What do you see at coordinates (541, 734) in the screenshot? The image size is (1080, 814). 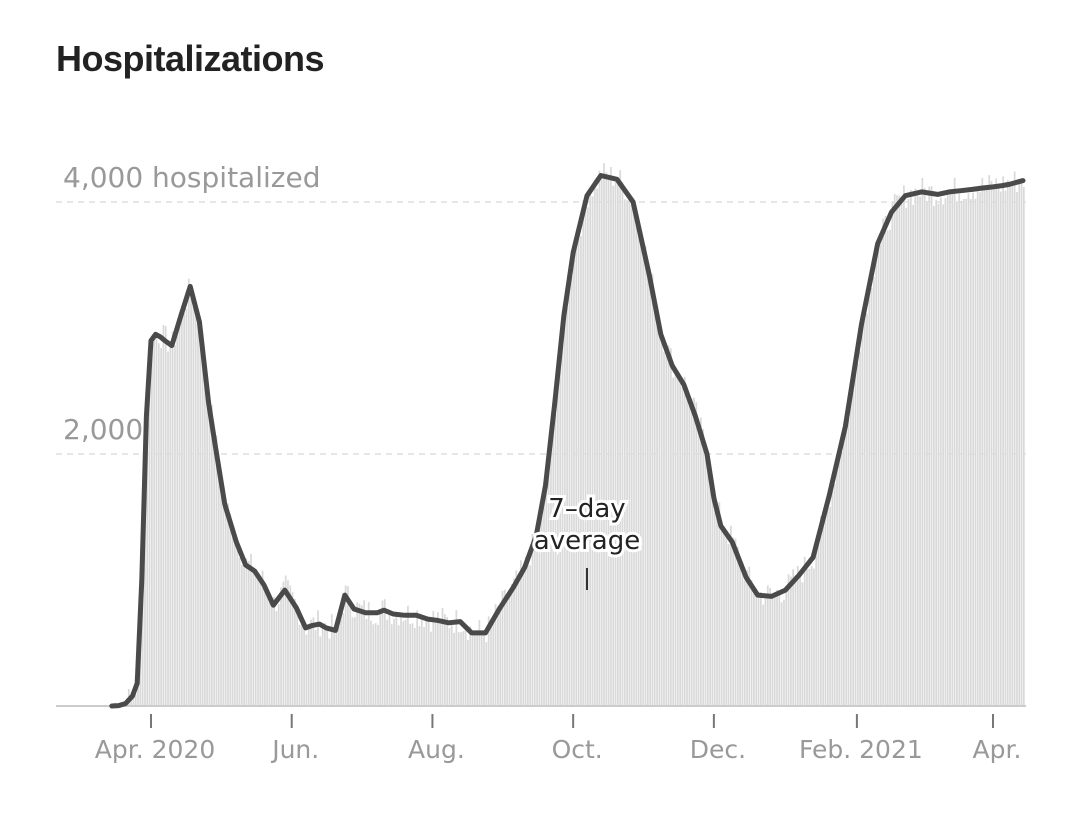 I see `x-axis: Apr. 2020 Jun. Aug. Oct. Dec. Feb. 2021 Apr.` at bounding box center [541, 734].